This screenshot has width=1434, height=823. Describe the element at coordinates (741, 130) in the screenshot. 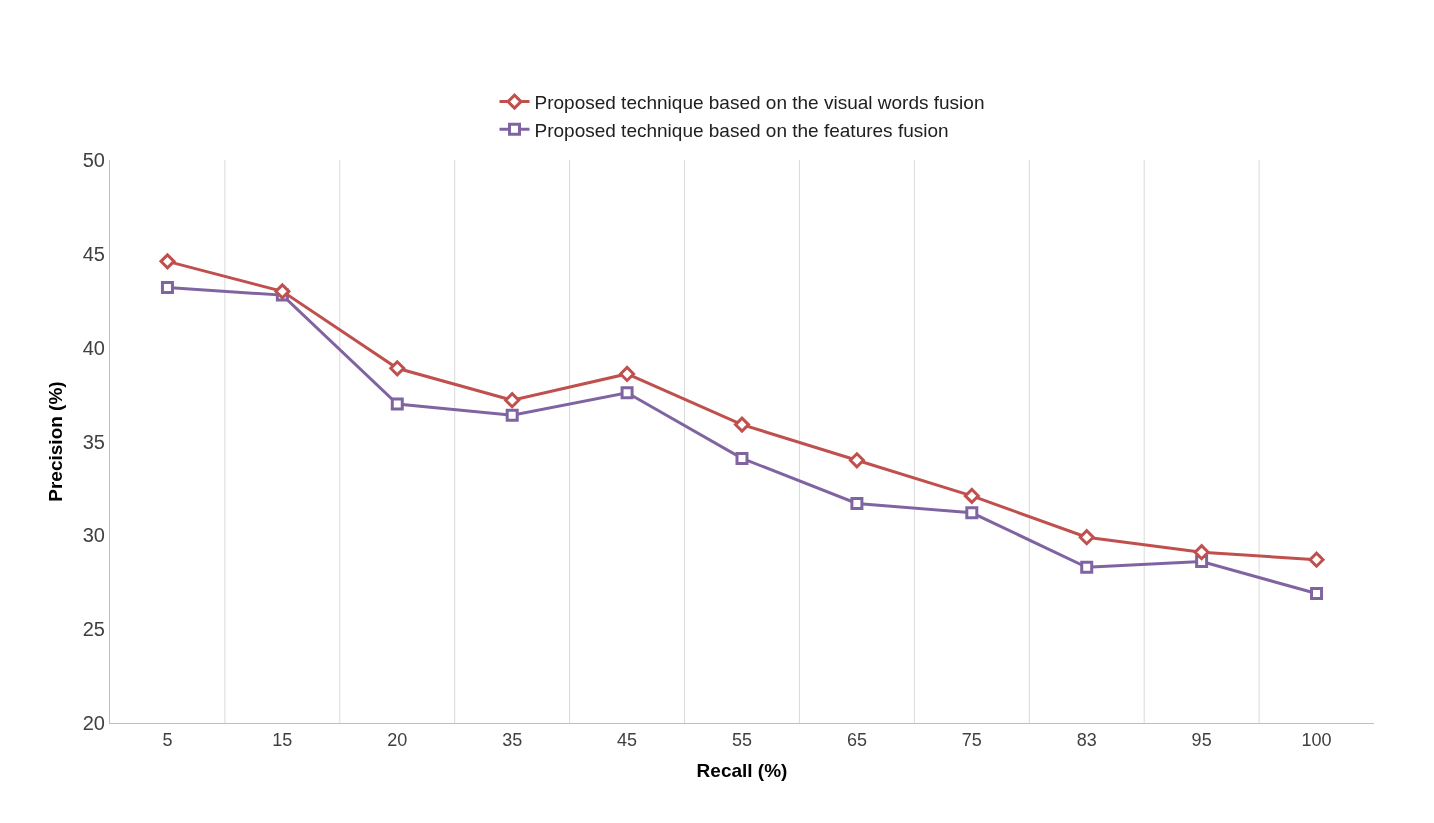

I see `legend-label: Proposed technique based on the features fusion` at that location.